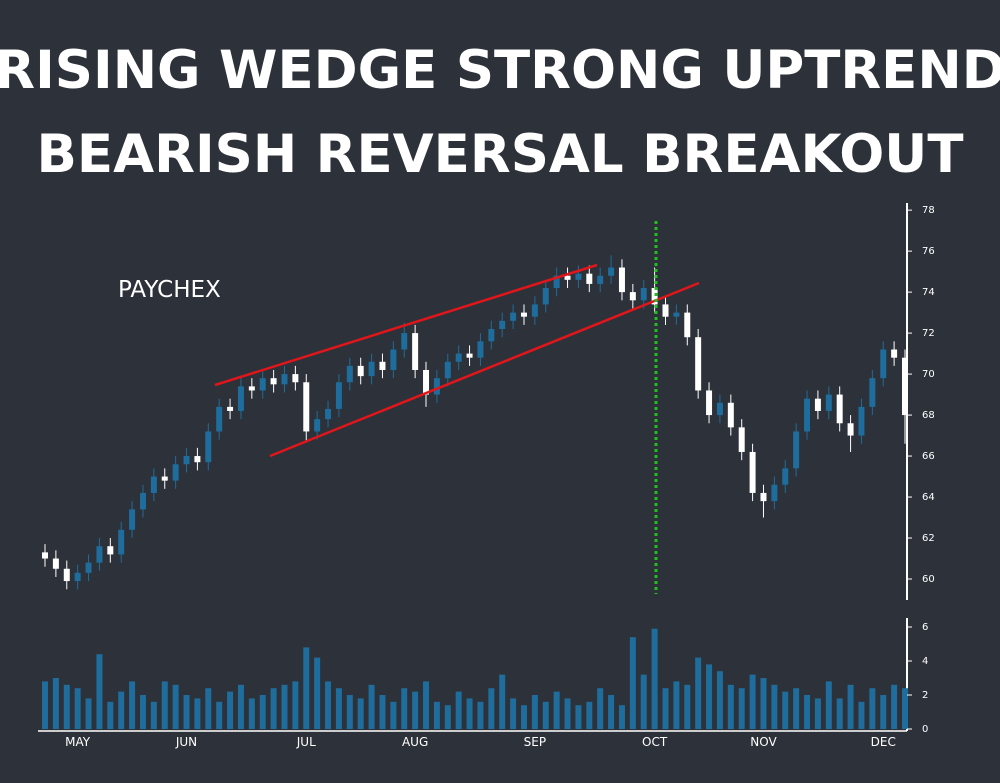 This screenshot has height=783, width=1000. What do you see at coordinates (928, 374) in the screenshot?
I see `y-tick-label: 70` at bounding box center [928, 374].